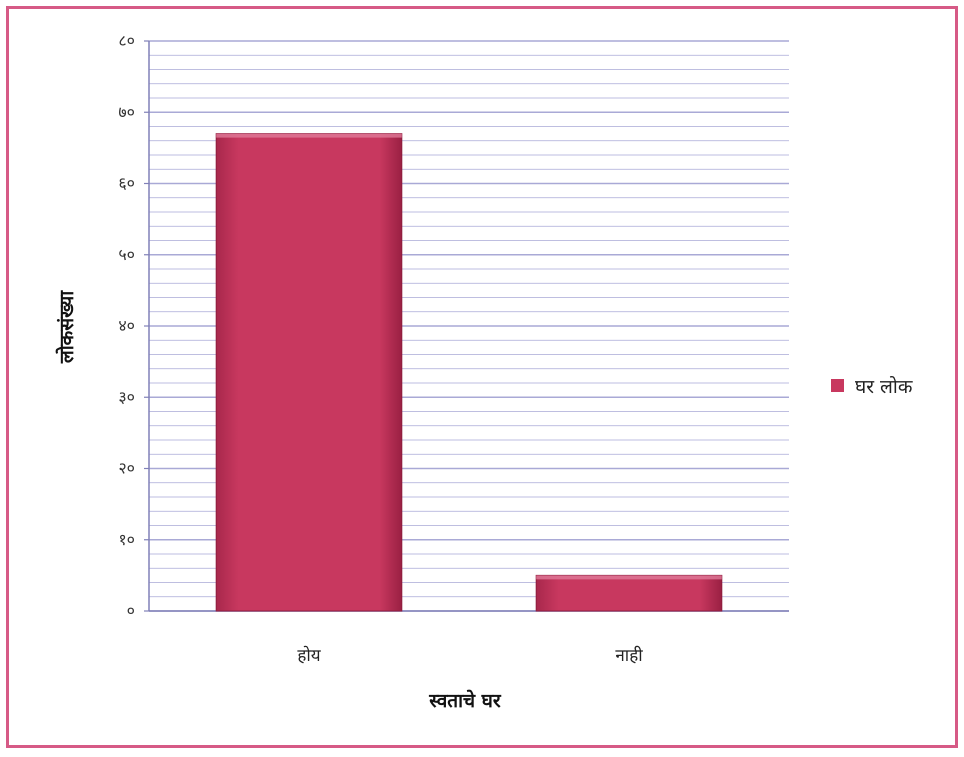  What do you see at coordinates (131, 610) in the screenshot?
I see `y-tick-label: ०` at bounding box center [131, 610].